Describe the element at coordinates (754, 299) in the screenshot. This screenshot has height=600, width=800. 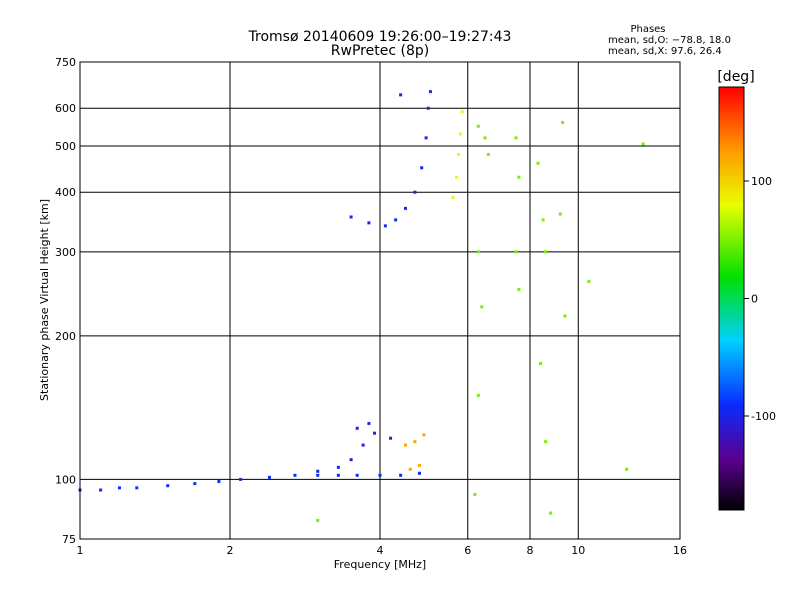
I see `colorbar-tick-label: 0` at that location.